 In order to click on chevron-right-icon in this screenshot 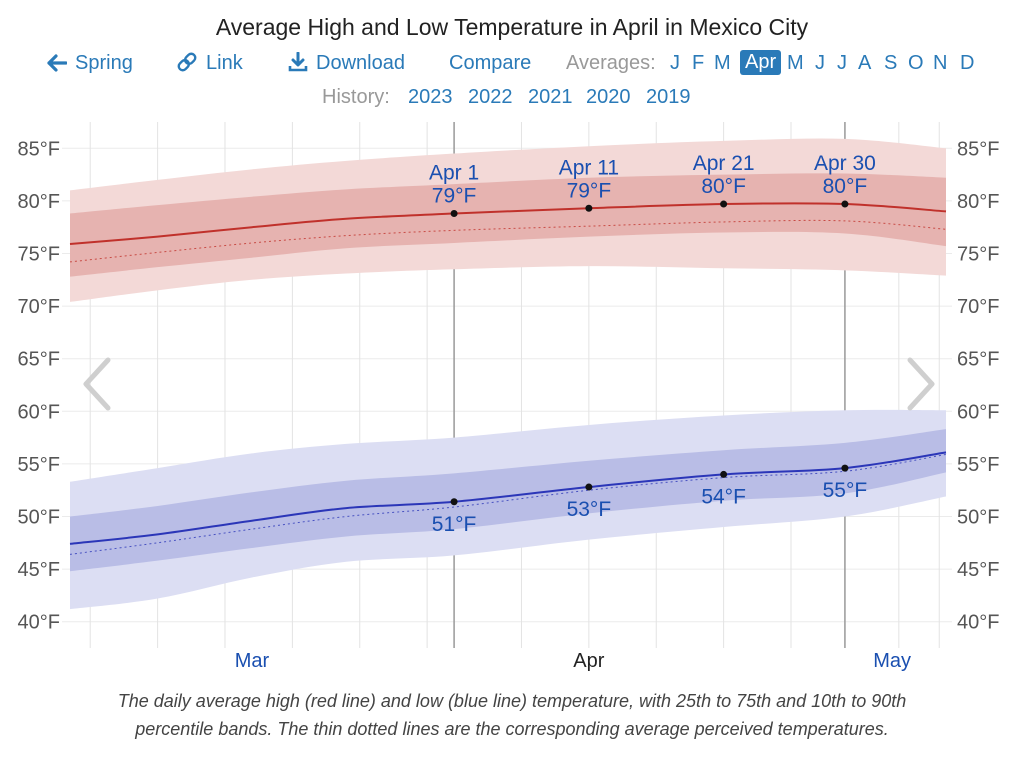, I will do `click(921, 384)`.